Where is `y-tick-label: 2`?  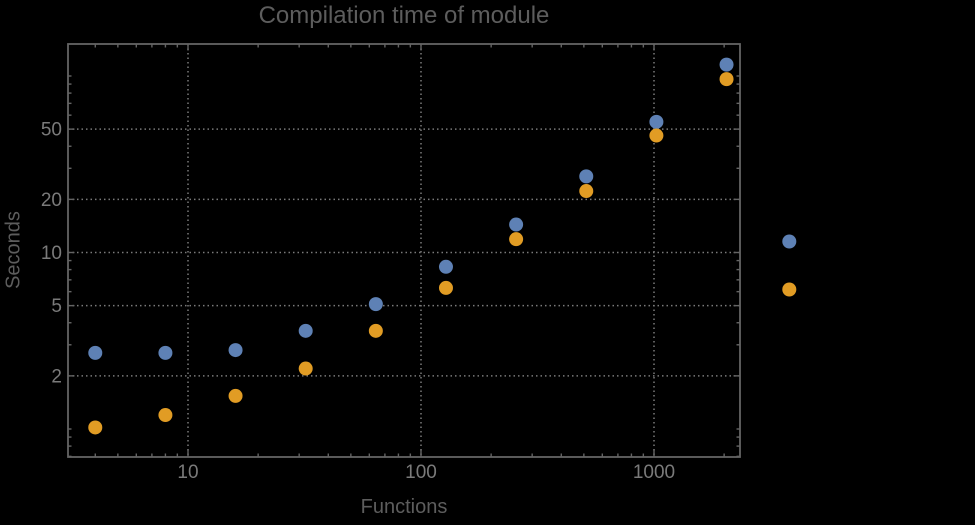
y-tick-label: 2 is located at coordinates (56, 376).